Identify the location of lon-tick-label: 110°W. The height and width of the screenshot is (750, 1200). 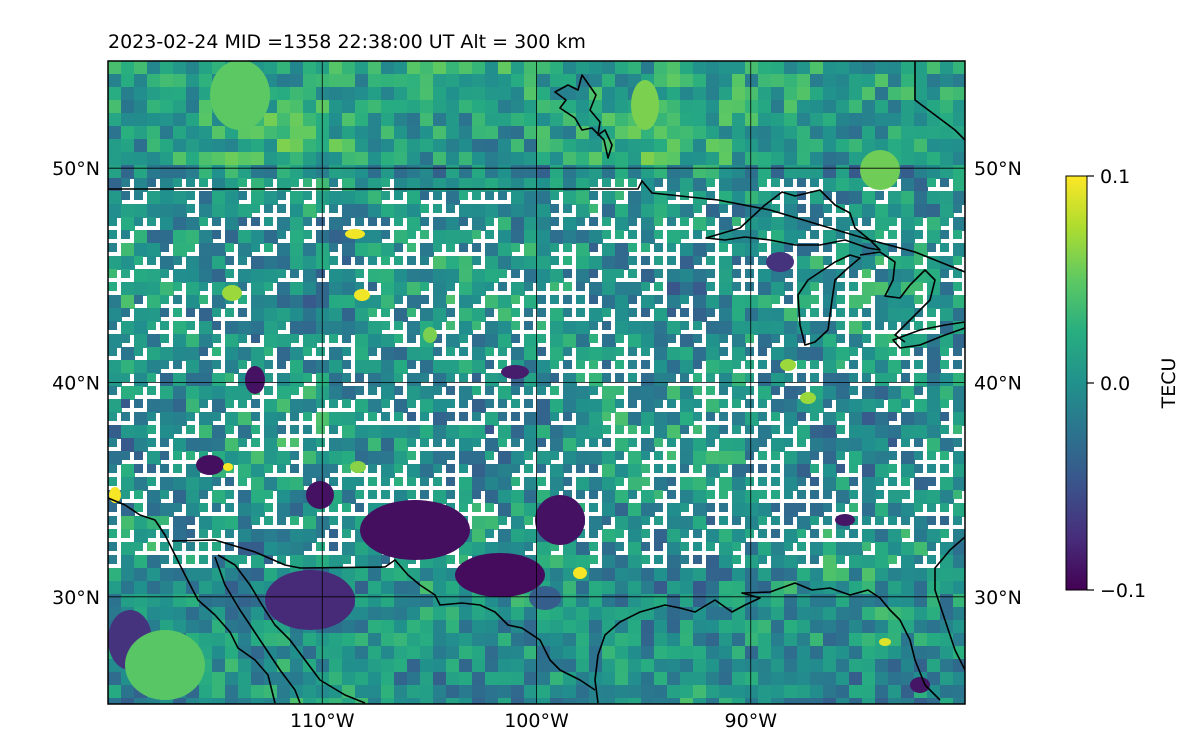
(322, 721).